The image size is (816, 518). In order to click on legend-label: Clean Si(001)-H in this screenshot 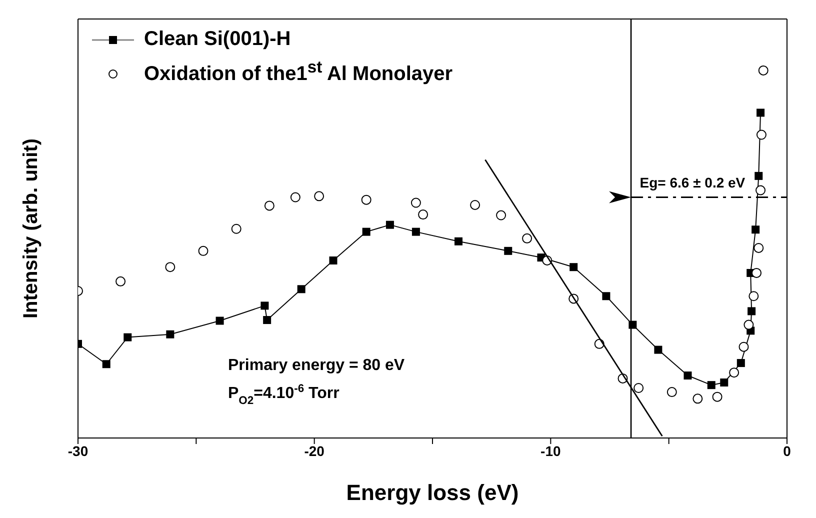, I will do `click(217, 39)`.